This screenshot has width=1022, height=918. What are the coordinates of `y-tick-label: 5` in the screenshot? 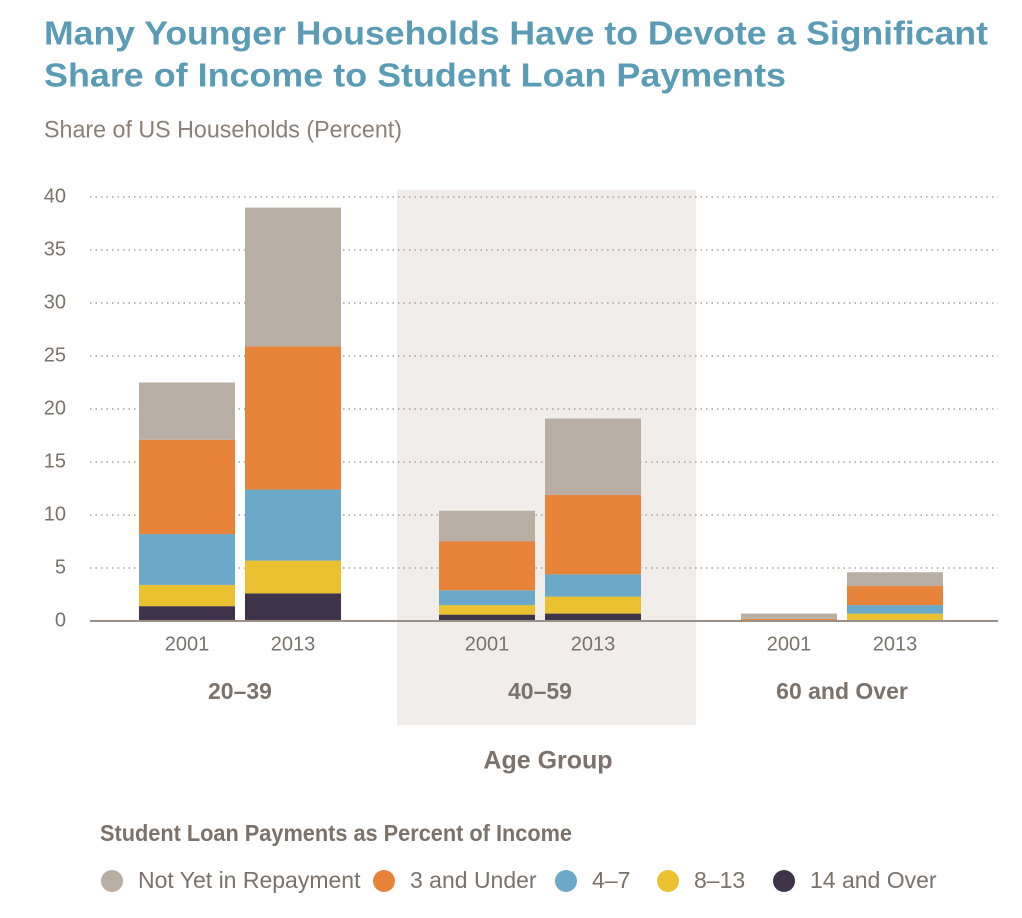 It's located at (60, 567).